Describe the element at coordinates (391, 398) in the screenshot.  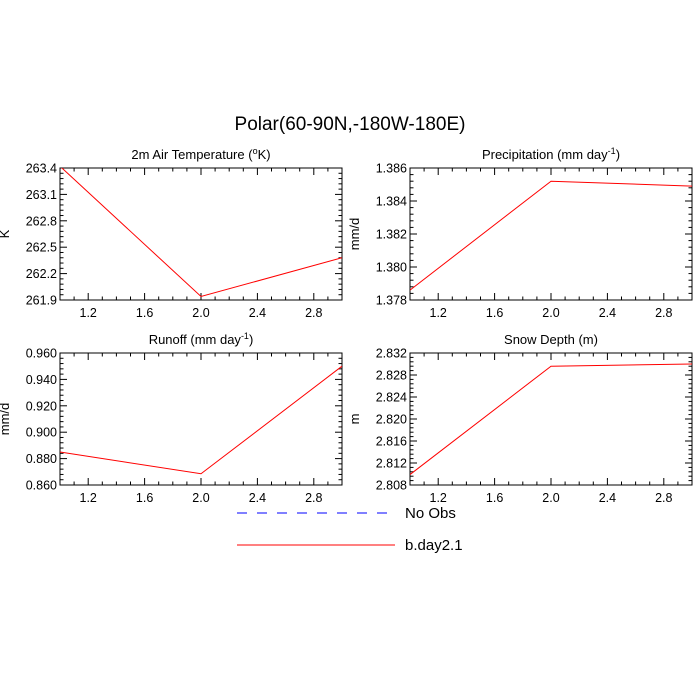
I see `y-tick-label: 2.824` at that location.